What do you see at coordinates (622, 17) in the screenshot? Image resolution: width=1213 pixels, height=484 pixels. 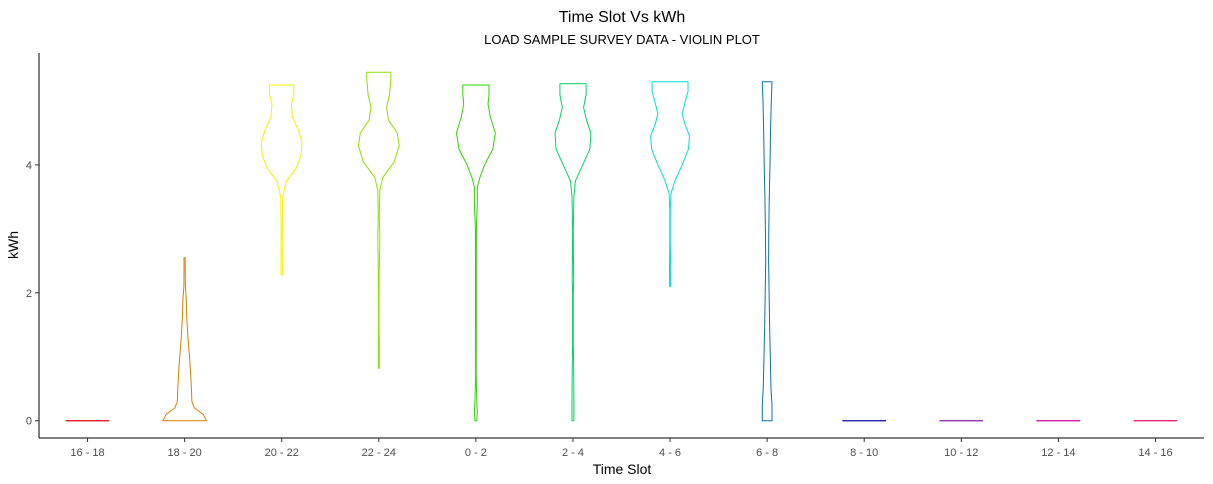 I see `chart-title: Time Slot Vs kWh` at bounding box center [622, 17].